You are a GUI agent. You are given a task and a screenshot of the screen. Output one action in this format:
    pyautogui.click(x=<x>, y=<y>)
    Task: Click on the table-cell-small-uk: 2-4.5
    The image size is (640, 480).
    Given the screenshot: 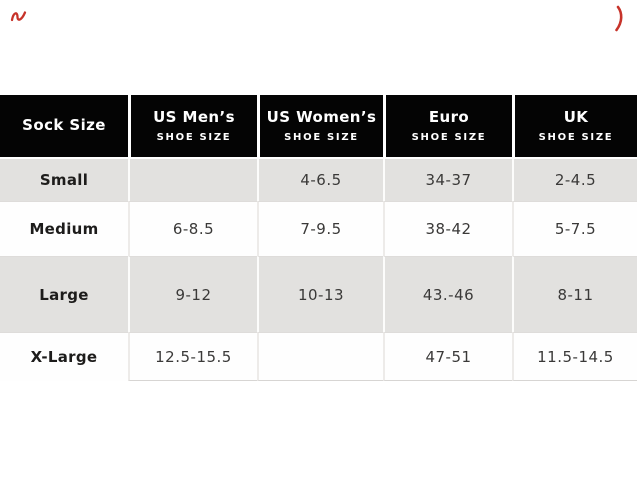 What is the action you would take?
    pyautogui.click(x=574, y=179)
    